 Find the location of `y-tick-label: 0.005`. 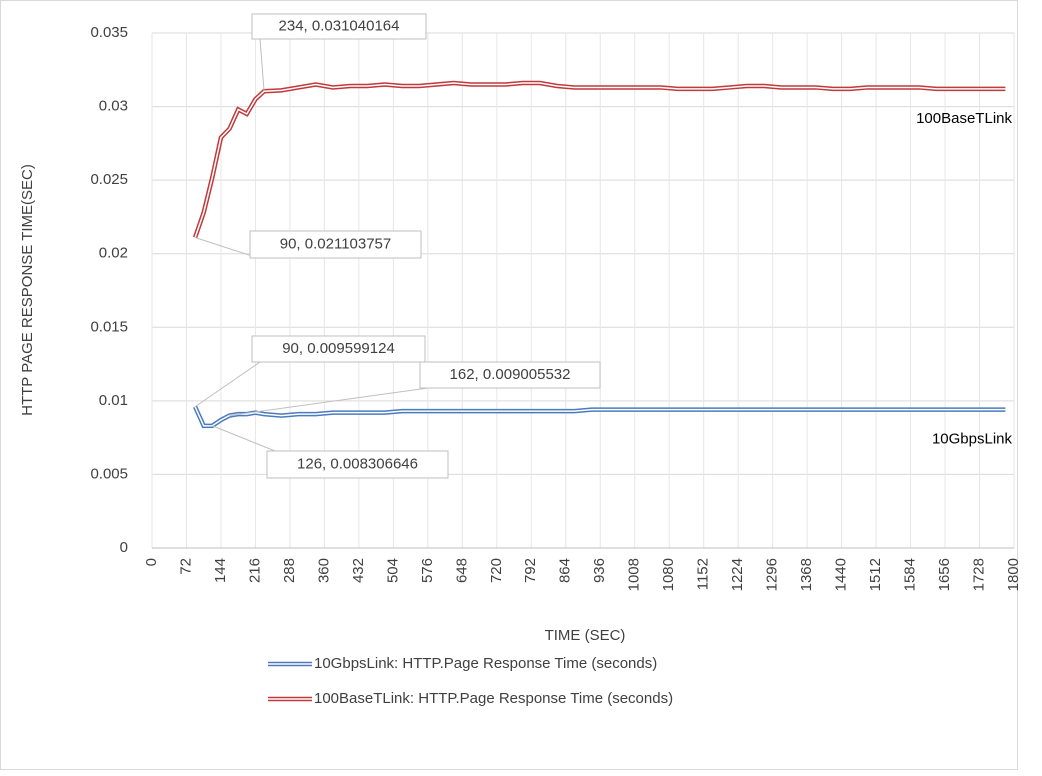

y-tick-label: 0.005 is located at coordinates (109, 473).